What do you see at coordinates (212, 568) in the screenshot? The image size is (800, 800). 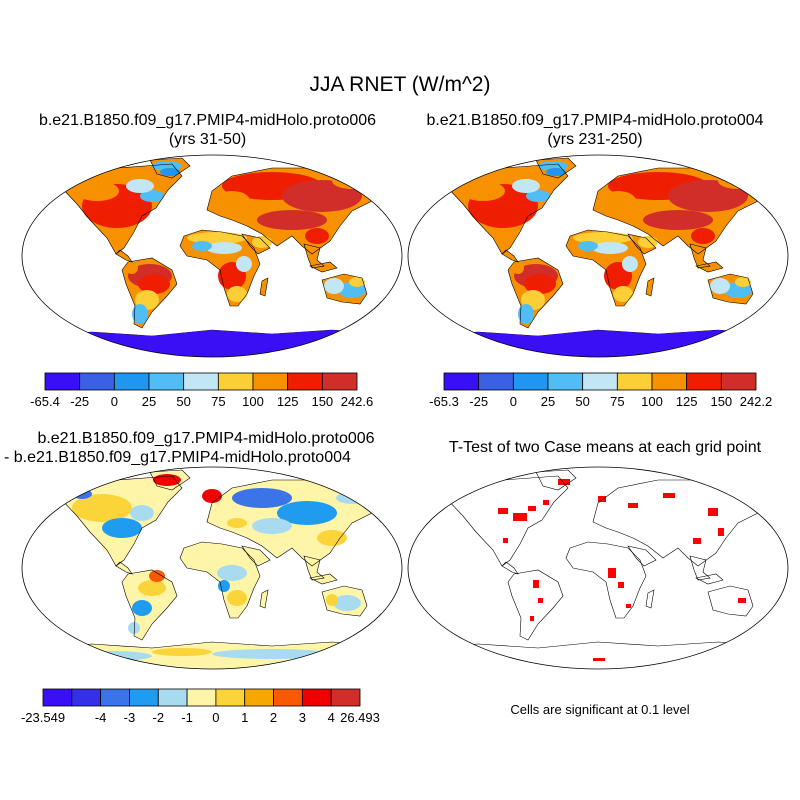 I see `map-bottom-left` at bounding box center [212, 568].